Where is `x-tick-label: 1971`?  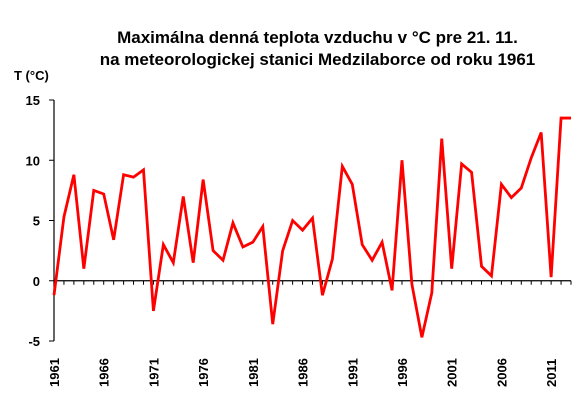
x-tick-label: 1971 is located at coordinates (153, 372).